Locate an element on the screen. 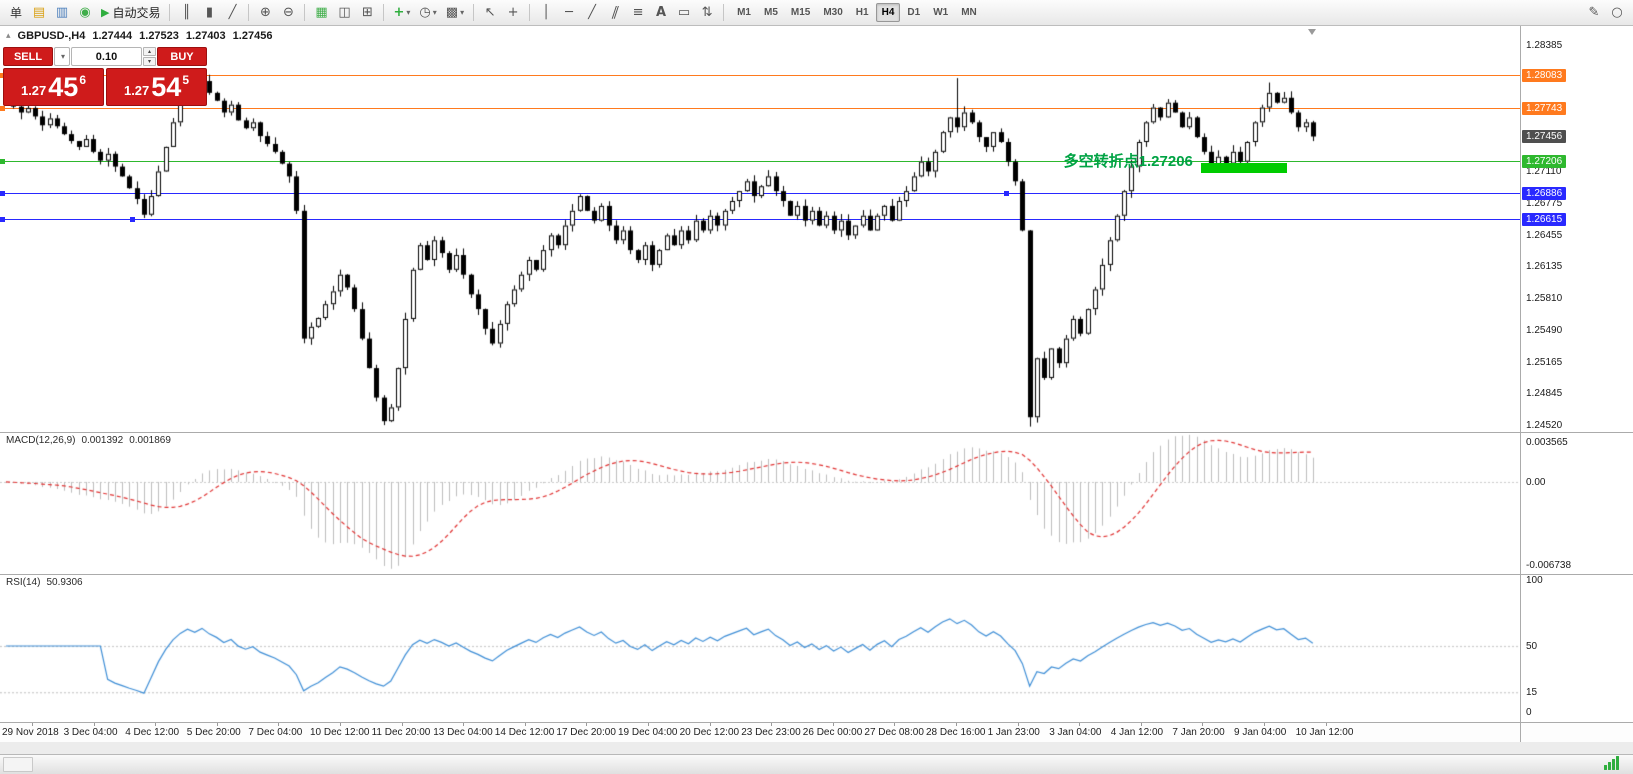 Image resolution: width=1633 pixels, height=774 pixels. rsi-axis-label: 100 is located at coordinates (1534, 580).